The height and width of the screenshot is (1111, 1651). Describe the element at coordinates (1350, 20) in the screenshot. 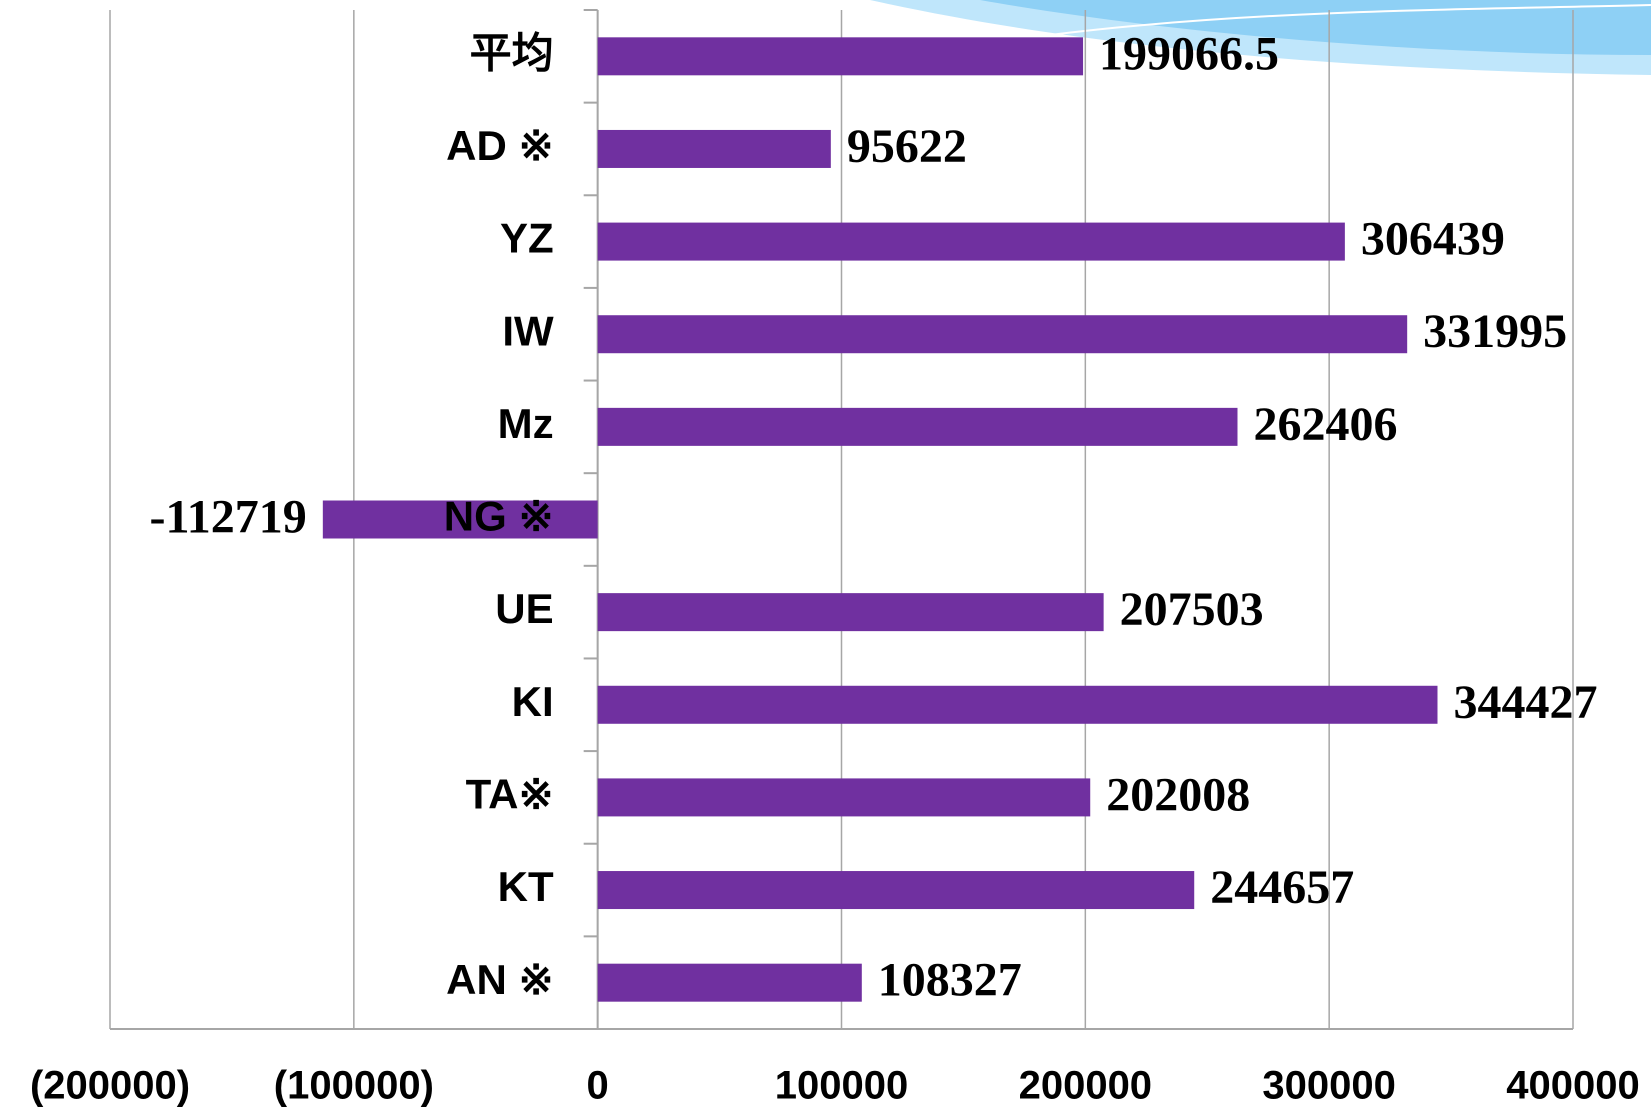

I see `swoosh-line` at that location.